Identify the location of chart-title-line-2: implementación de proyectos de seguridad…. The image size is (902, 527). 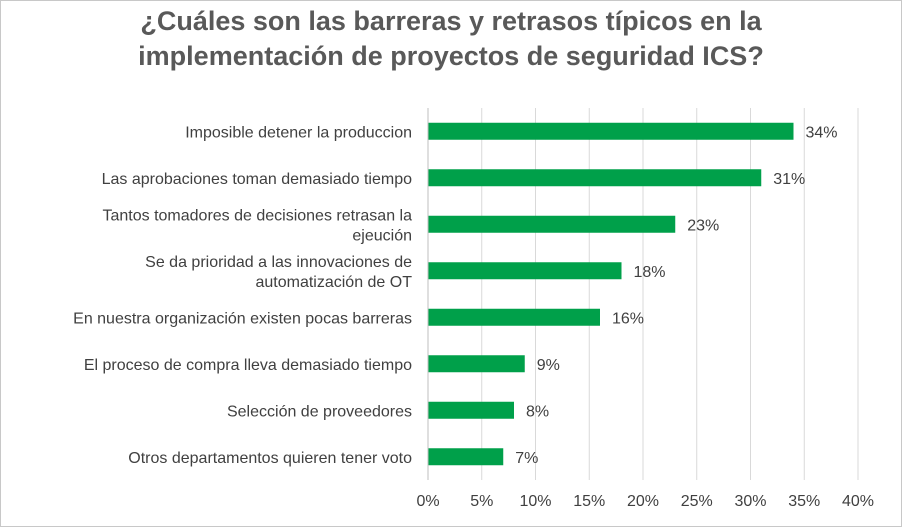
(451, 56).